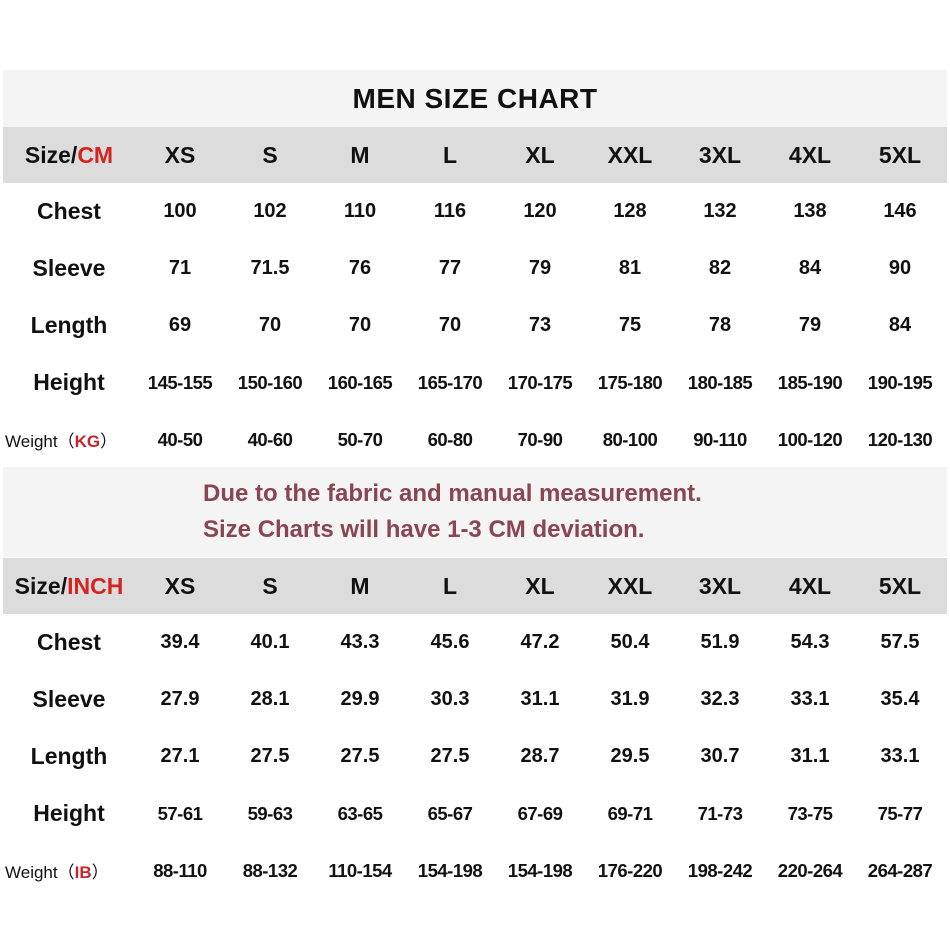 The height and width of the screenshot is (950, 950). What do you see at coordinates (540, 439) in the screenshot?
I see `table-cell: 70-90` at bounding box center [540, 439].